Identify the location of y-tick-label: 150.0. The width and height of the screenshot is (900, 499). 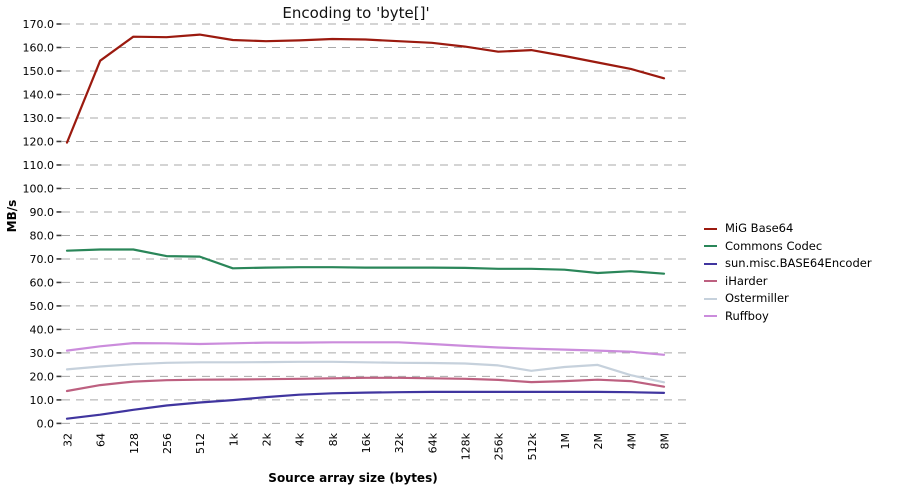
(39, 71).